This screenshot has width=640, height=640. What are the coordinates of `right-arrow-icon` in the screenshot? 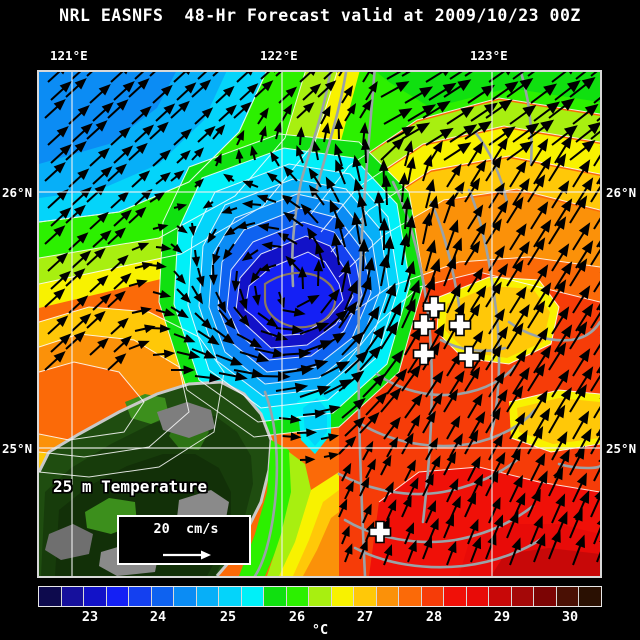 It's located at (187, 555).